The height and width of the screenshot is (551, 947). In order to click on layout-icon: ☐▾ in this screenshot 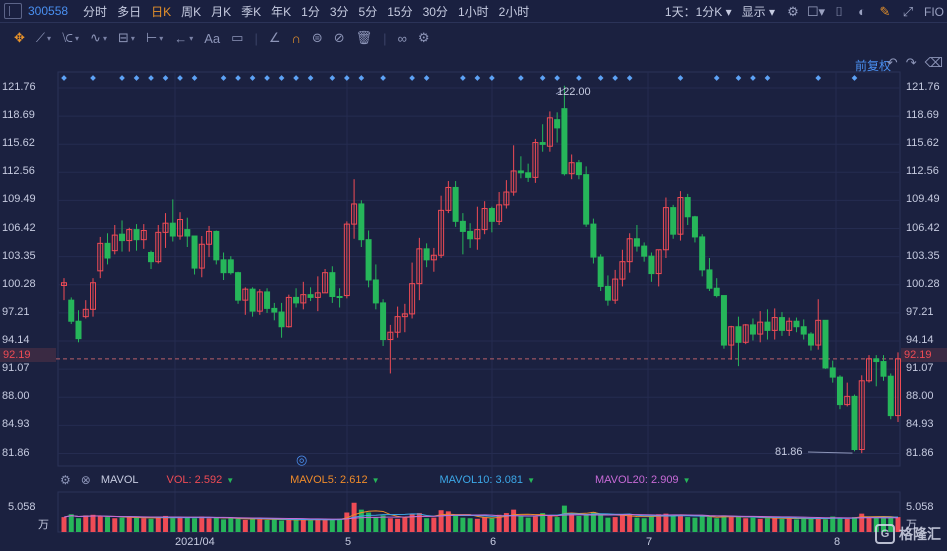, I will do `click(816, 11)`.